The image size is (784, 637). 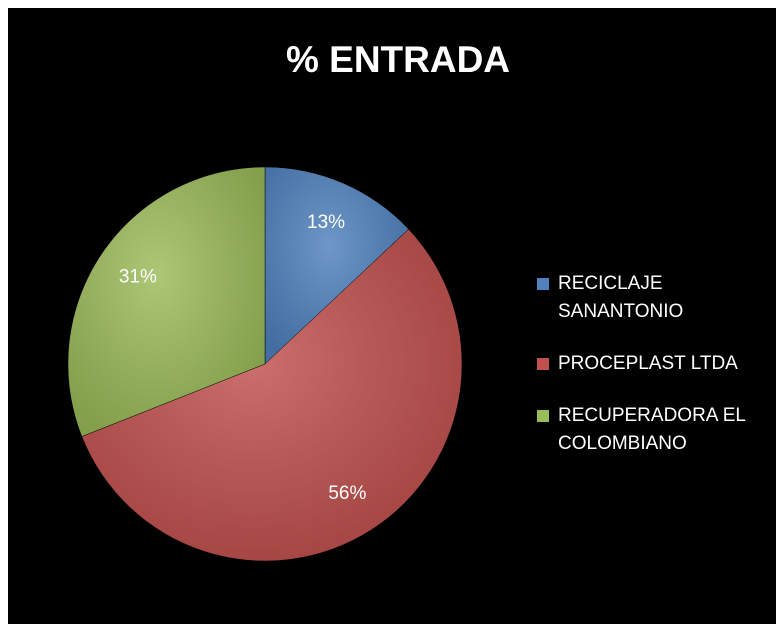 I want to click on data-label: 56%, so click(x=347, y=493).